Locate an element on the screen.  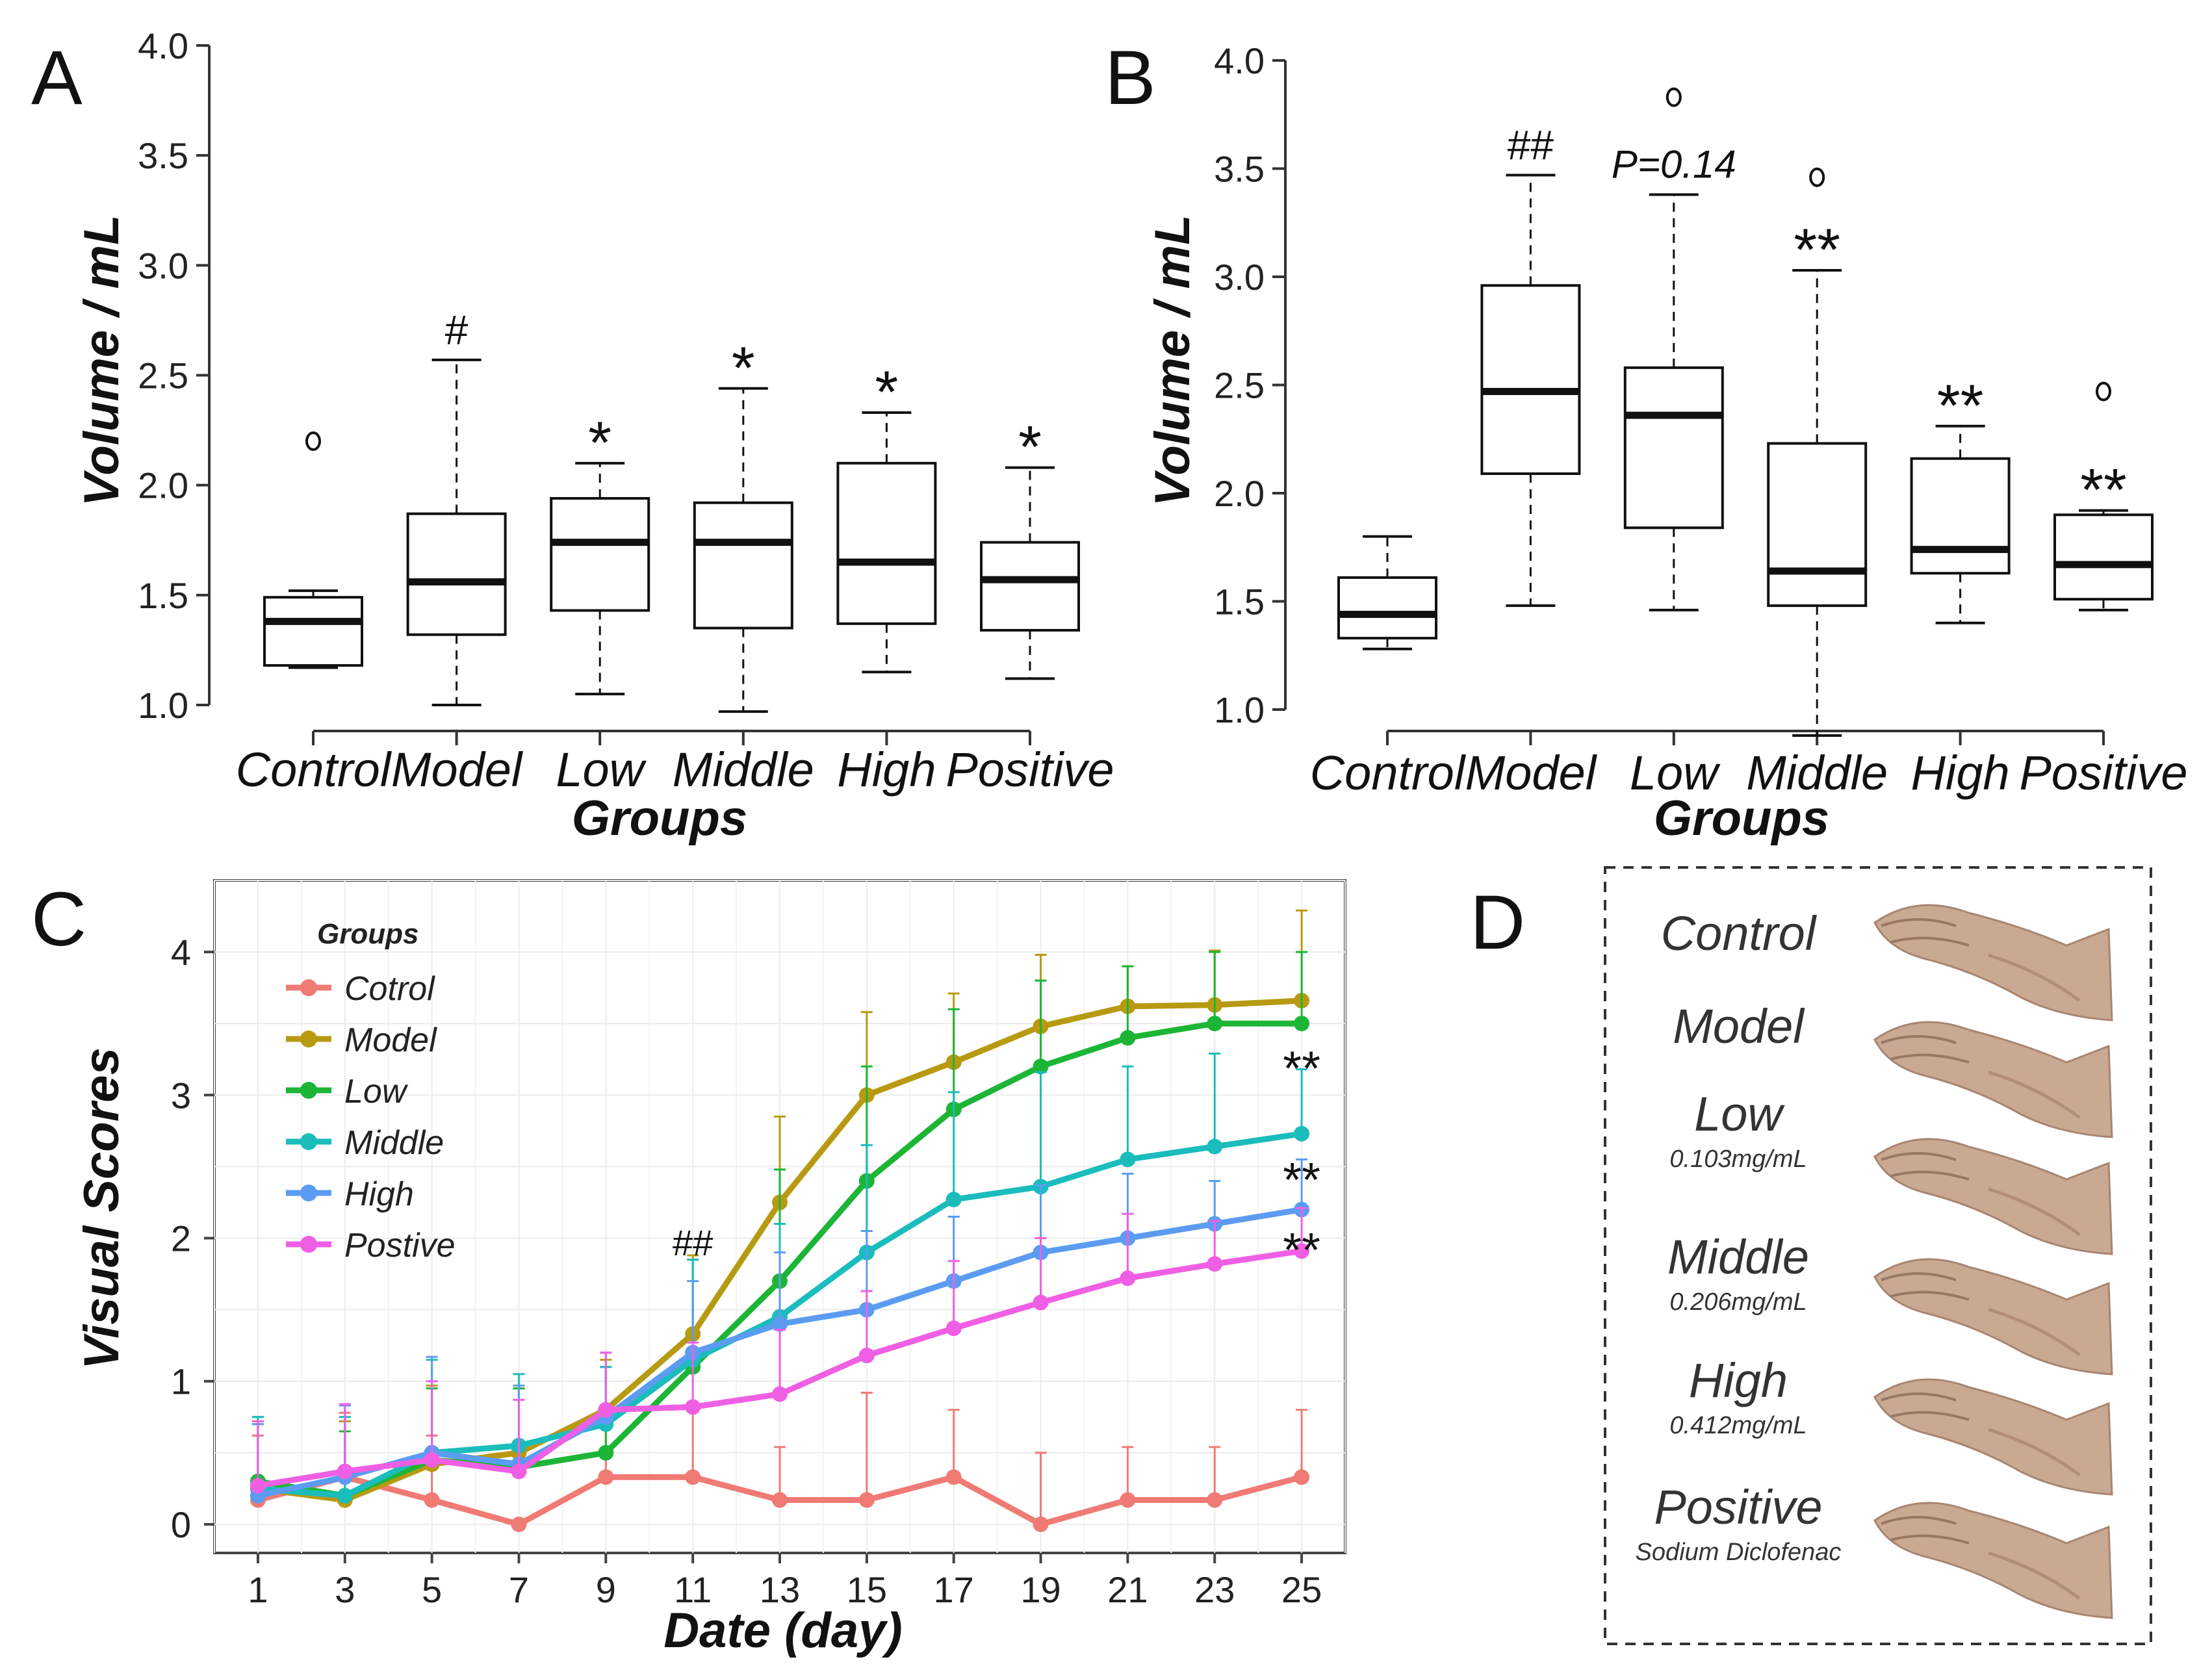
panel-d-letter: D is located at coordinates (1497, 923).